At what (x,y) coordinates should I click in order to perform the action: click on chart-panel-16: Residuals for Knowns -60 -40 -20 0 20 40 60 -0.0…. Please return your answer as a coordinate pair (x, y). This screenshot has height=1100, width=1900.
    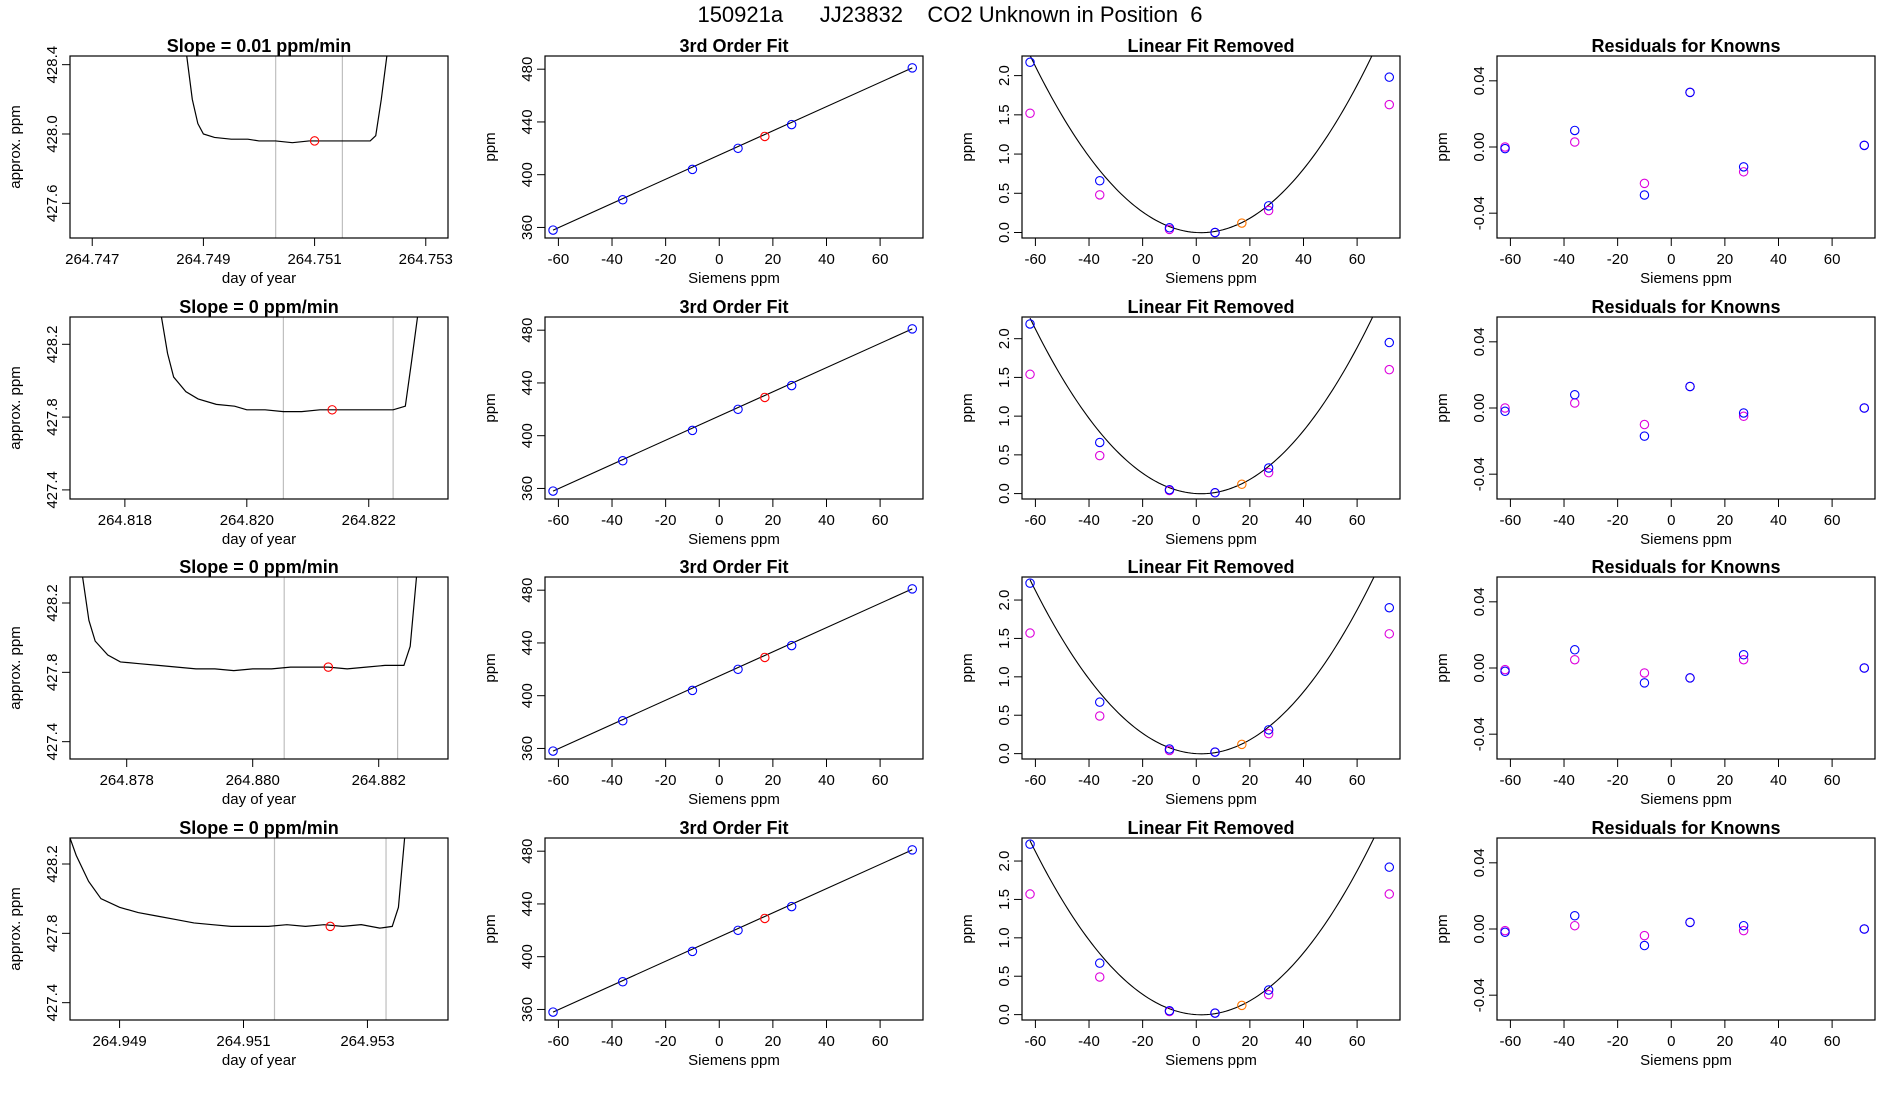
    Looking at the image, I should click on (1655, 943).